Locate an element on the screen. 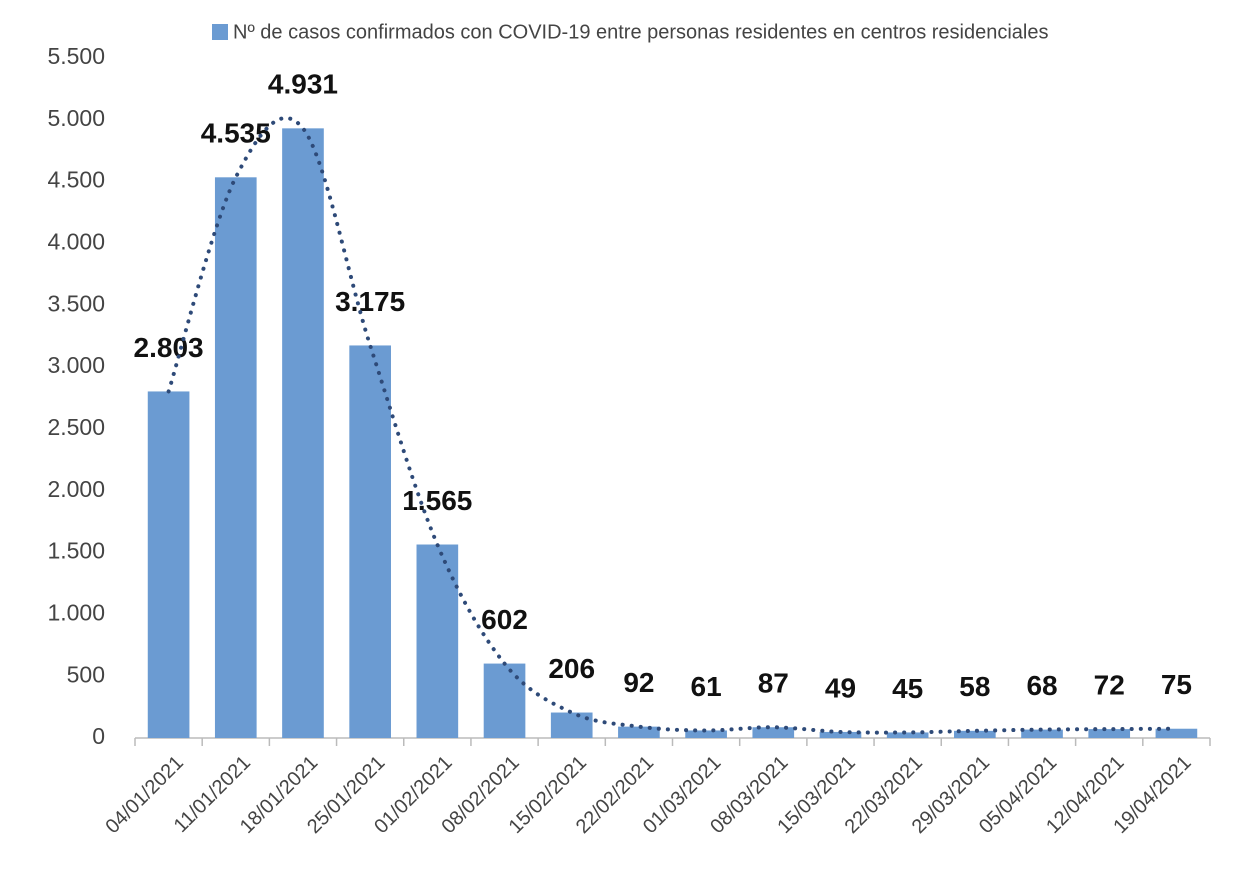 This screenshot has height=869, width=1242. data-label: 1.565 is located at coordinates (437, 500).